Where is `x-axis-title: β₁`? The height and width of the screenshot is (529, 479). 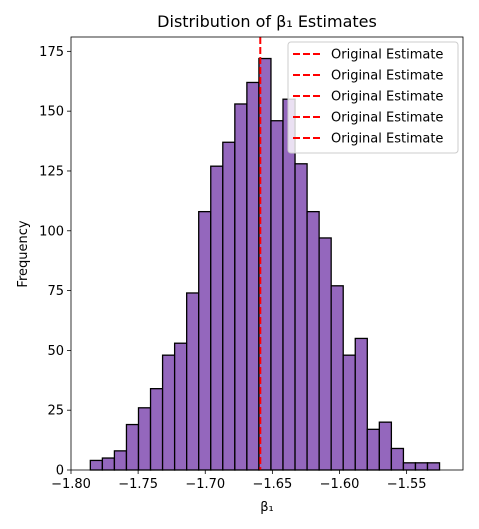 x-axis-title: β₁ is located at coordinates (267, 507).